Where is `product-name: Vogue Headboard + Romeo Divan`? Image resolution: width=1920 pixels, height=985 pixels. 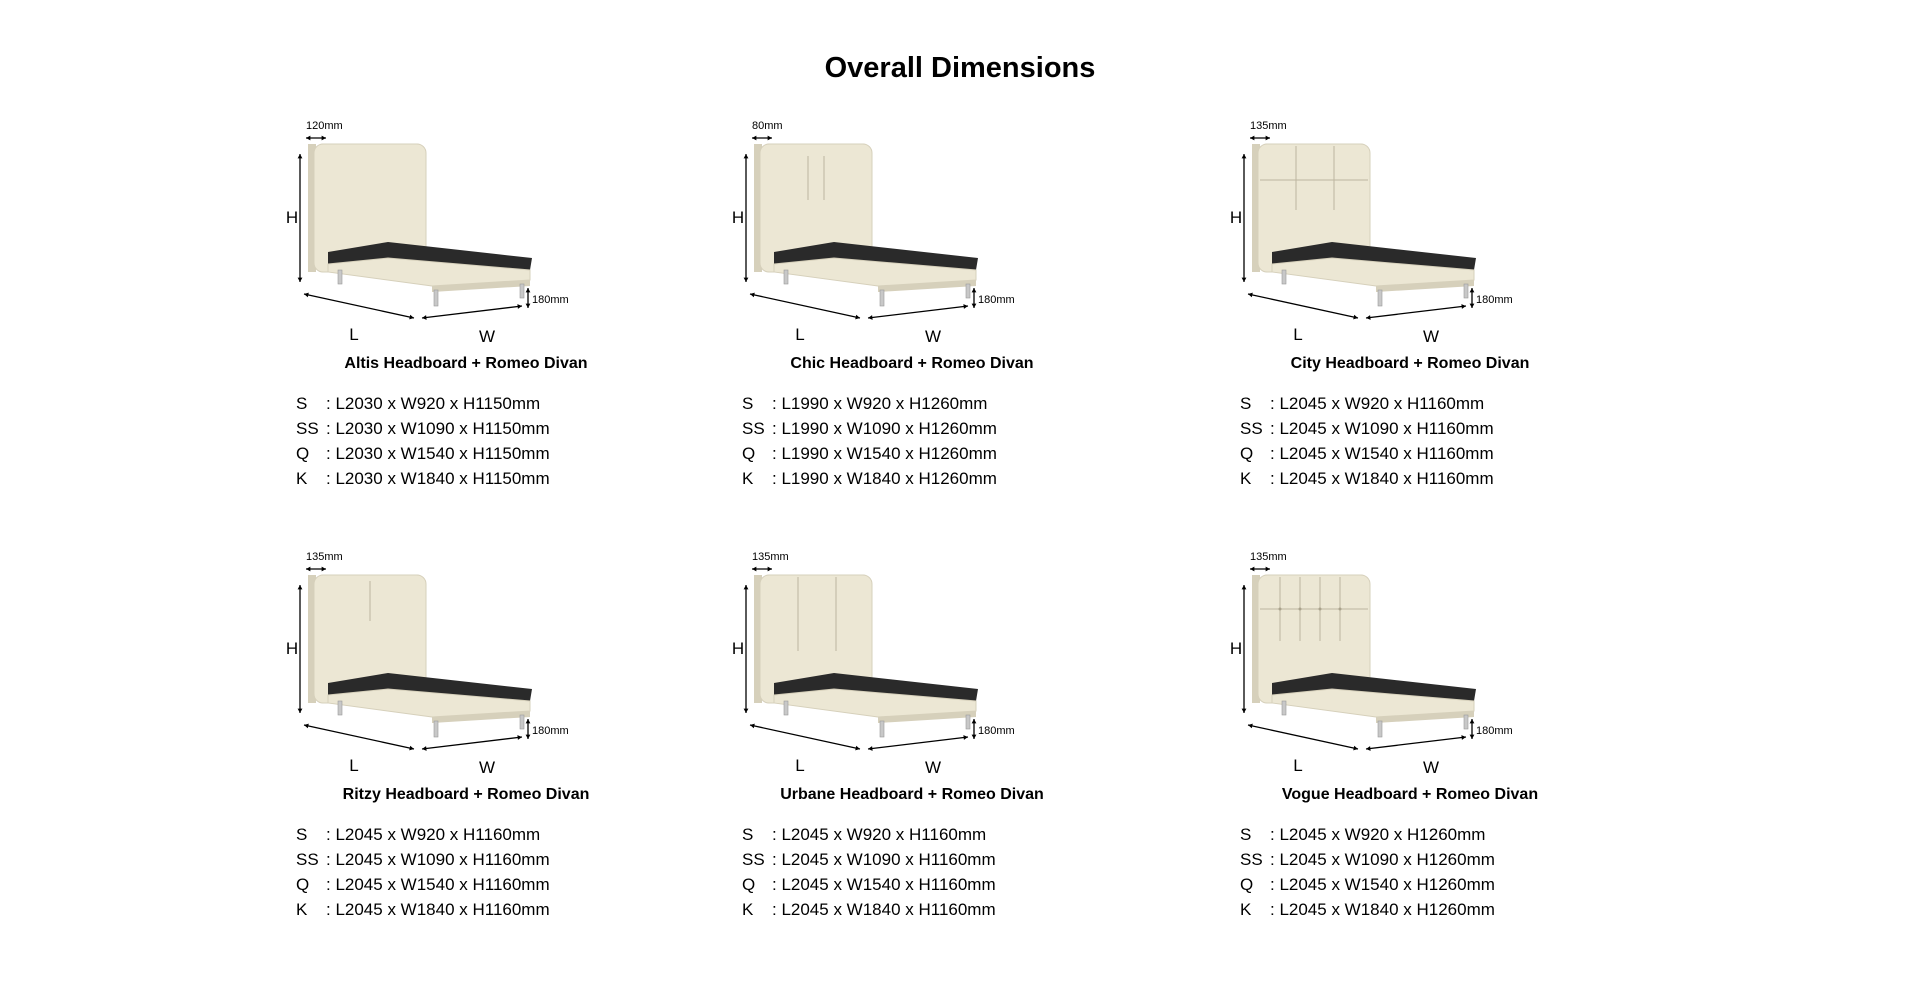 product-name: Vogue Headboard + Romeo Divan is located at coordinates (1410, 794).